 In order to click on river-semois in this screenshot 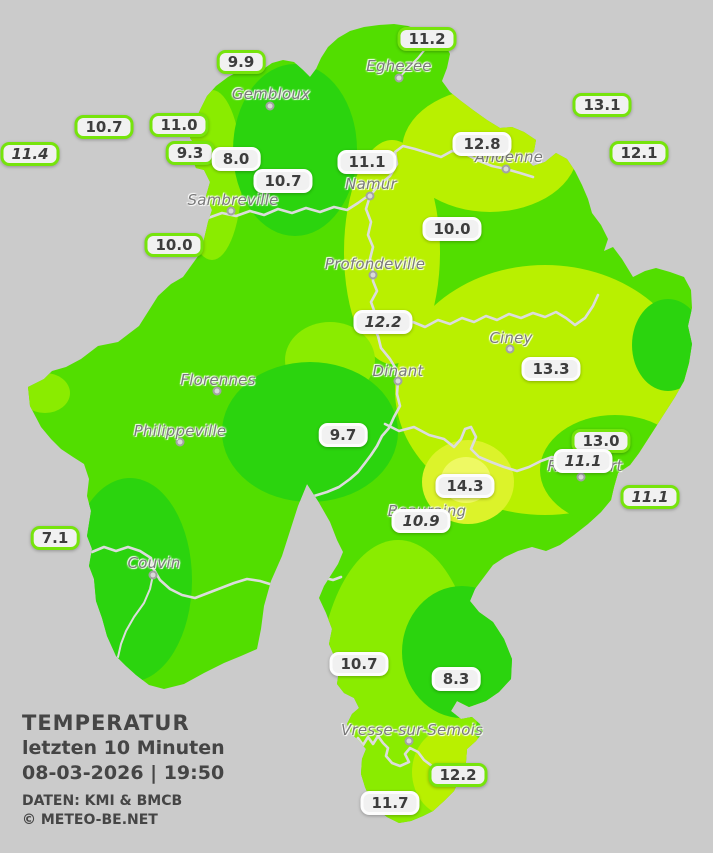, I will do `click(400, 752)`.